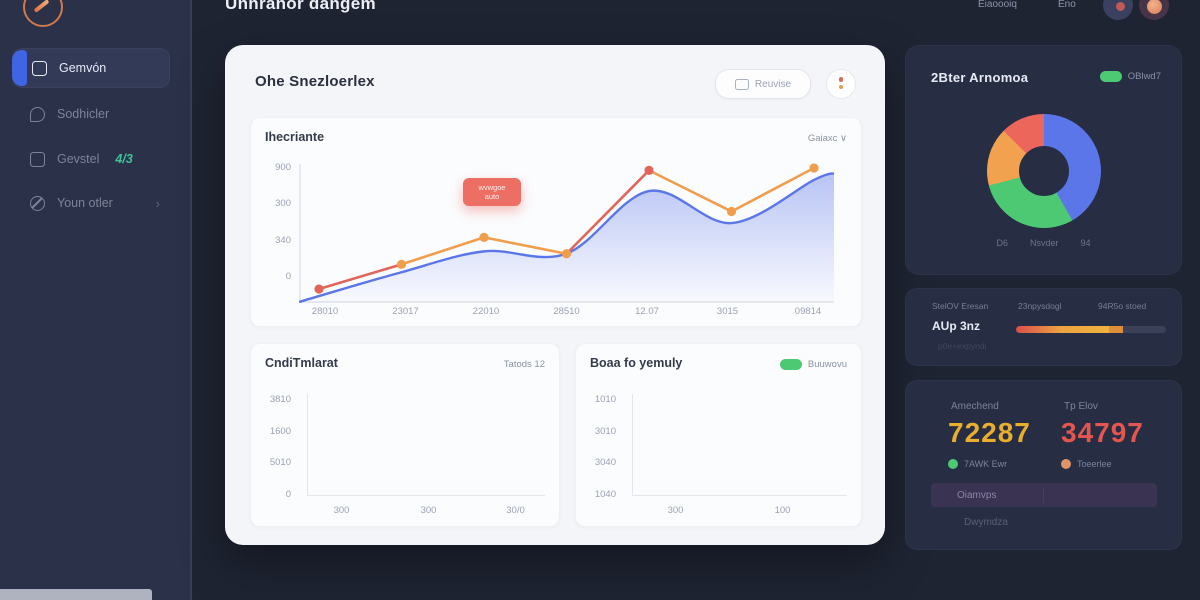 The width and height of the screenshot is (1200, 600). I want to click on logo-slash, so click(41, 6).